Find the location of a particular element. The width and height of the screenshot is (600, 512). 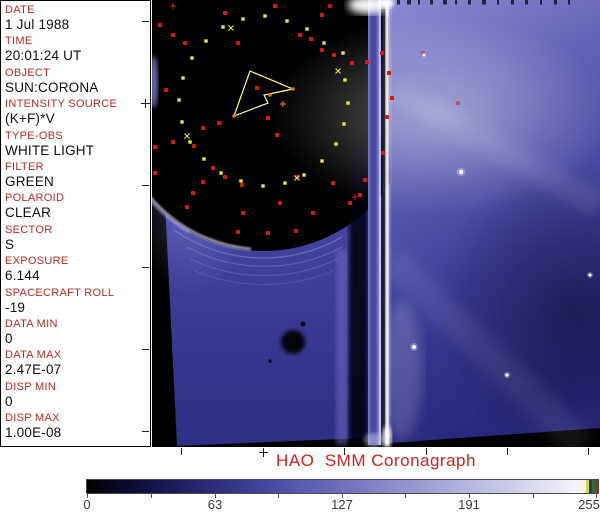

field-label: TIME is located at coordinates (19, 41).